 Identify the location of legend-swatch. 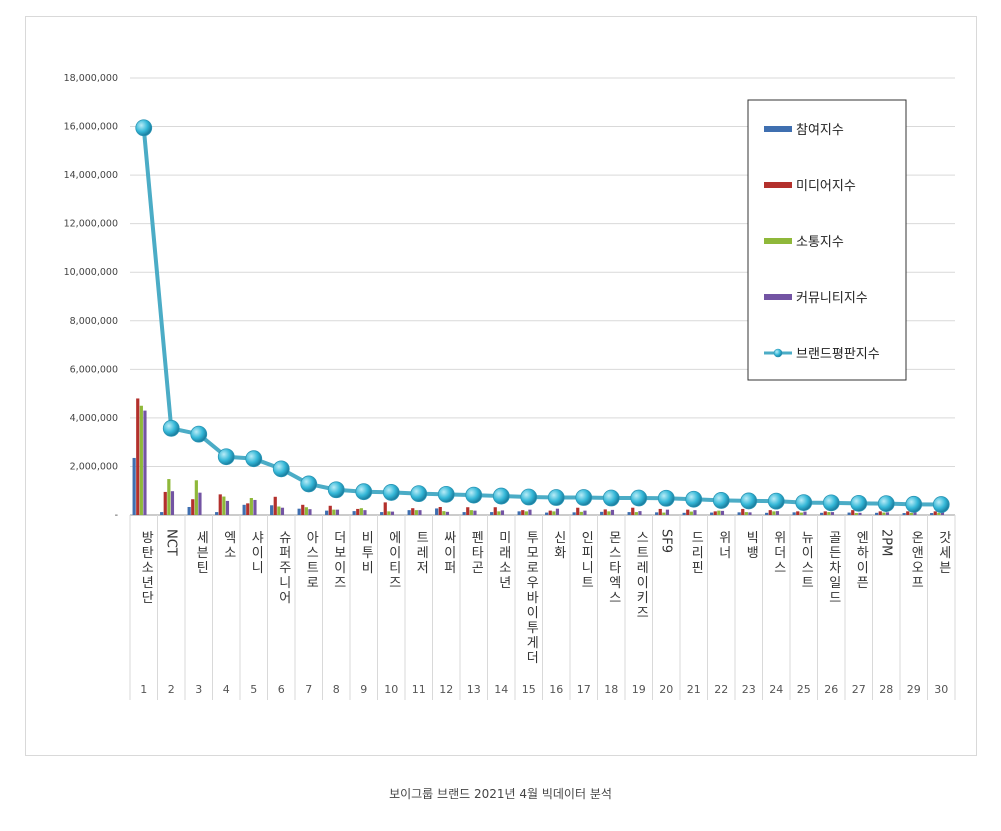
(778, 185).